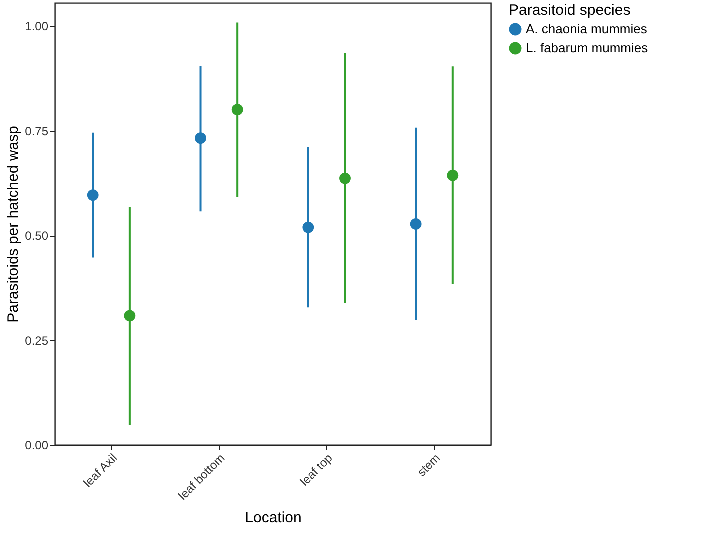 This screenshot has width=709, height=536. Describe the element at coordinates (37, 341) in the screenshot. I see `y-tick-label: 0.25` at that location.